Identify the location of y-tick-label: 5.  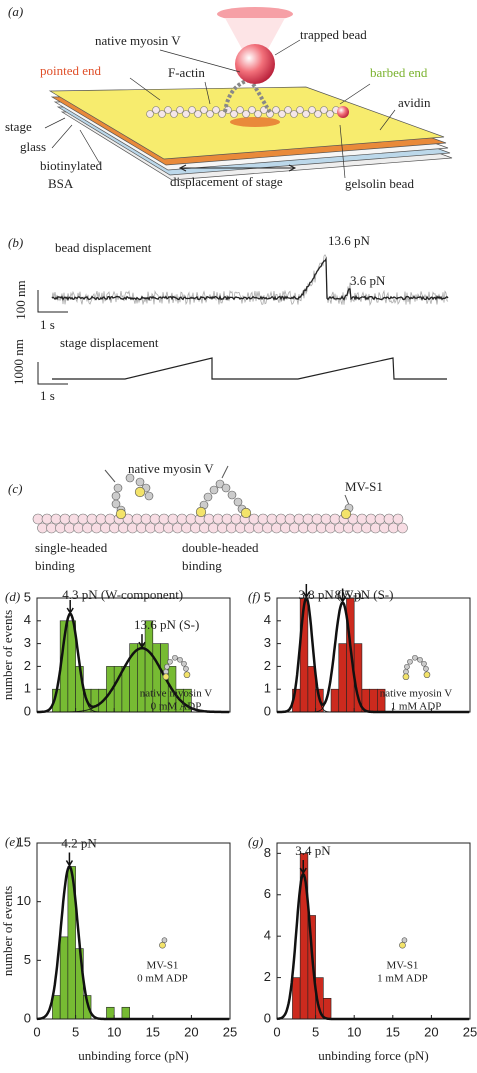
(267, 596).